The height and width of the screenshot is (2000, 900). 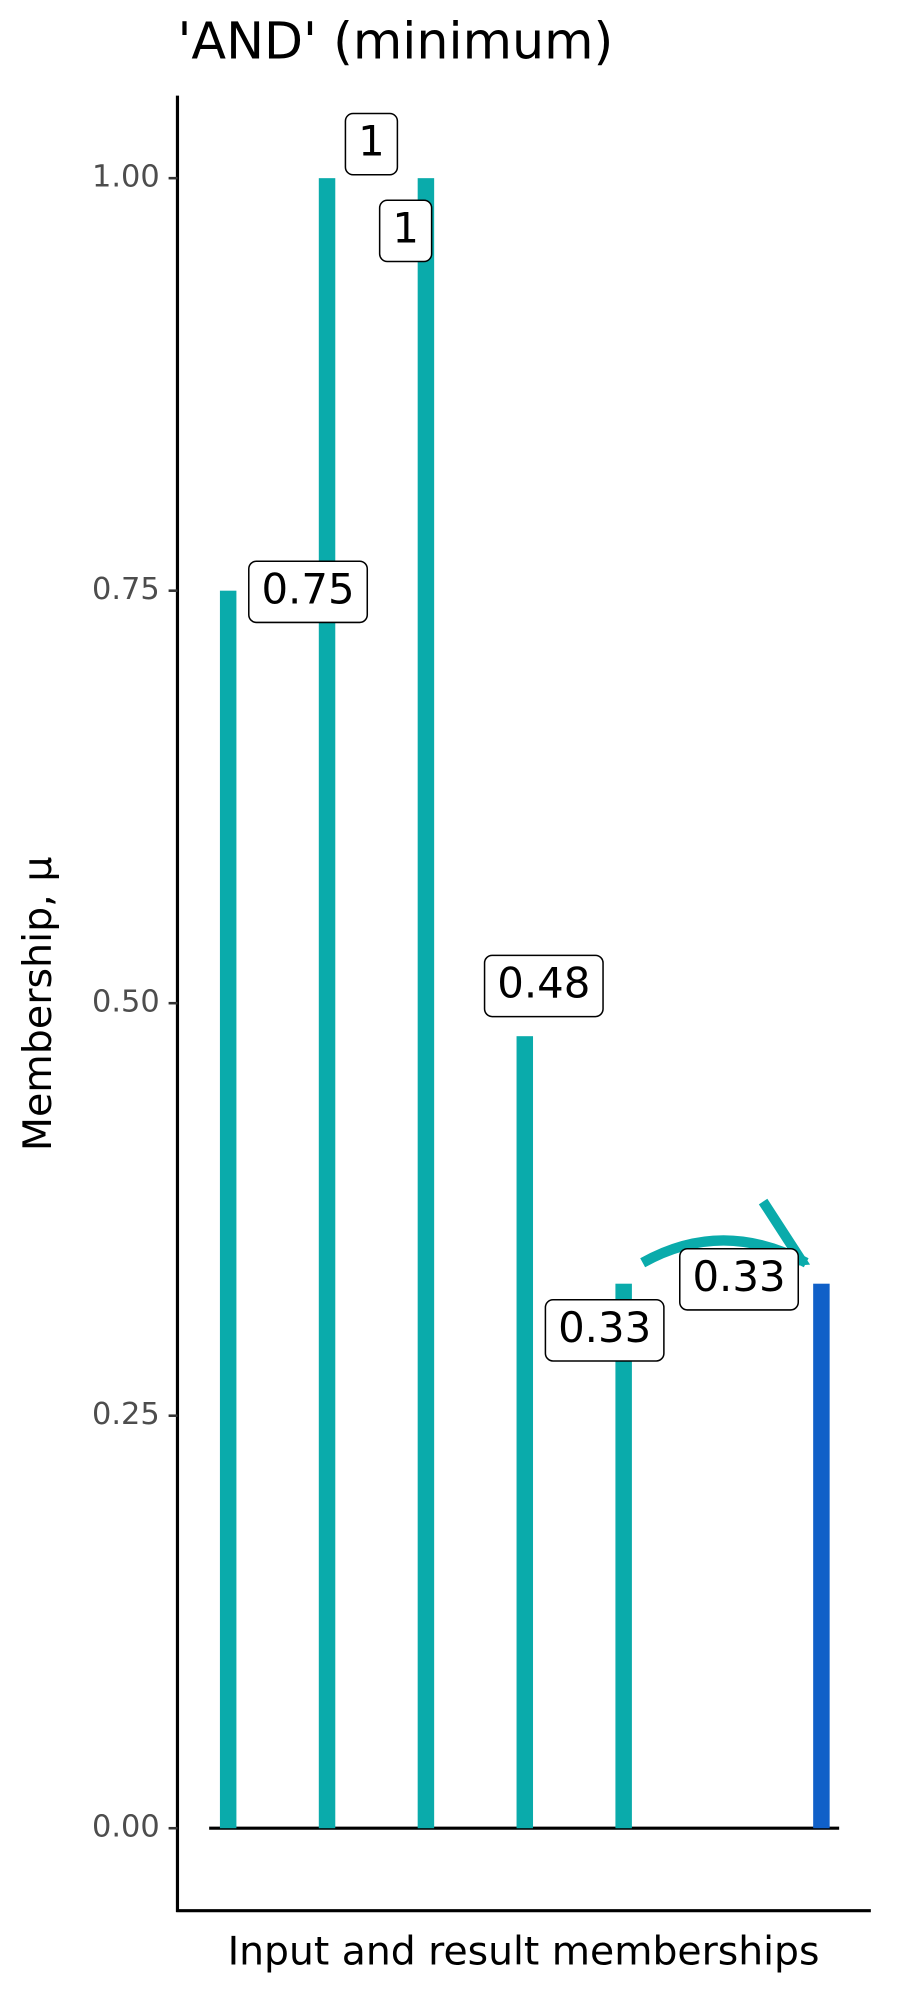 I want to click on x-axis-label: Input and result memberships, so click(x=524, y=1952).